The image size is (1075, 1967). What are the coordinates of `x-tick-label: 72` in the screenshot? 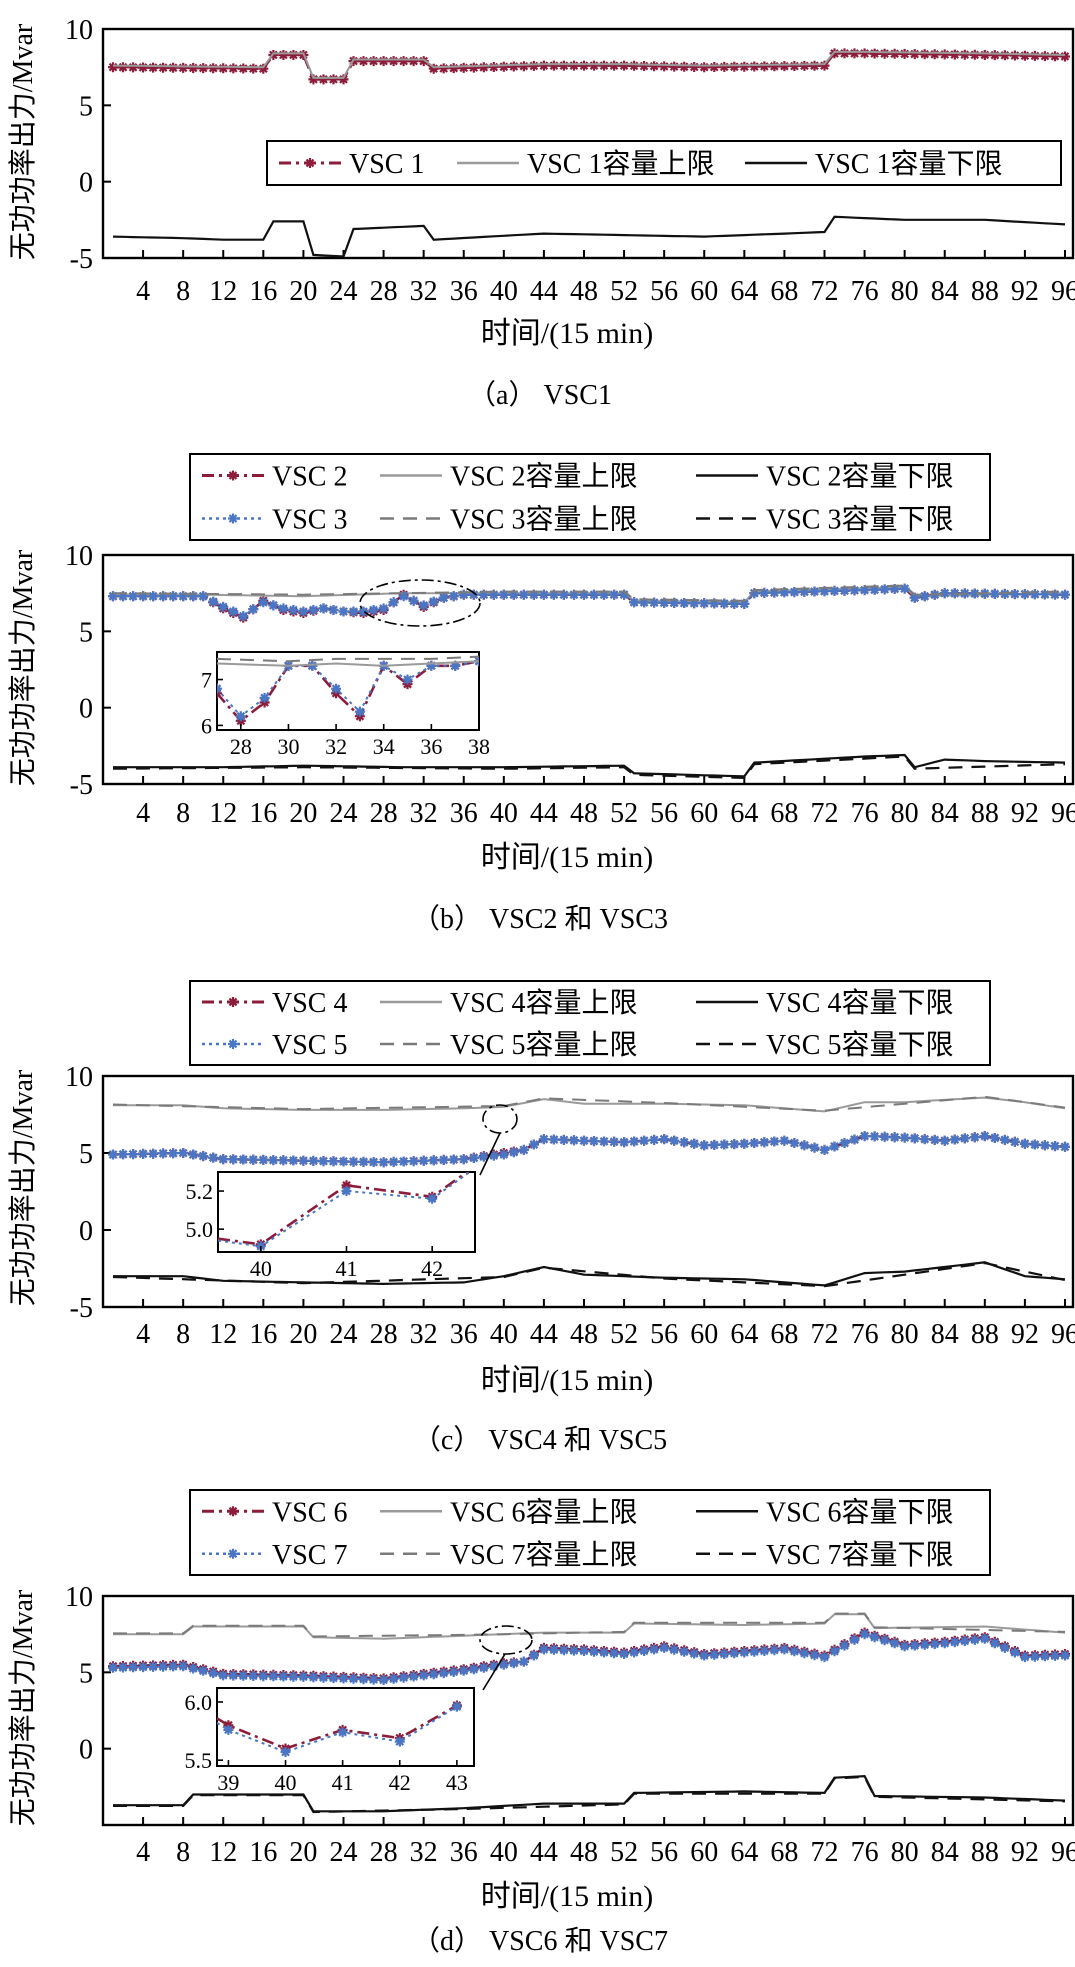 It's located at (824, 1852).